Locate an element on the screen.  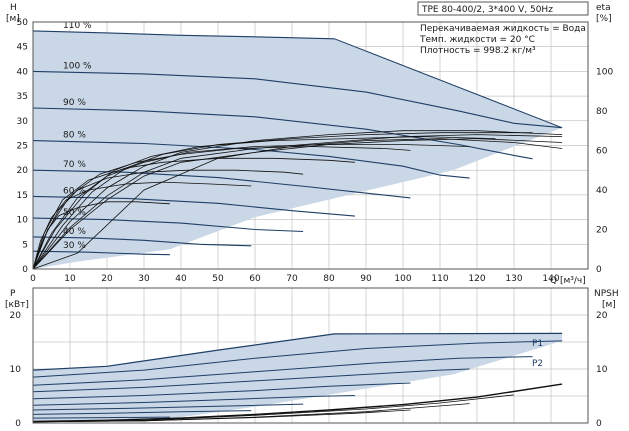
series-label-p1: P1 is located at coordinates (537, 344).